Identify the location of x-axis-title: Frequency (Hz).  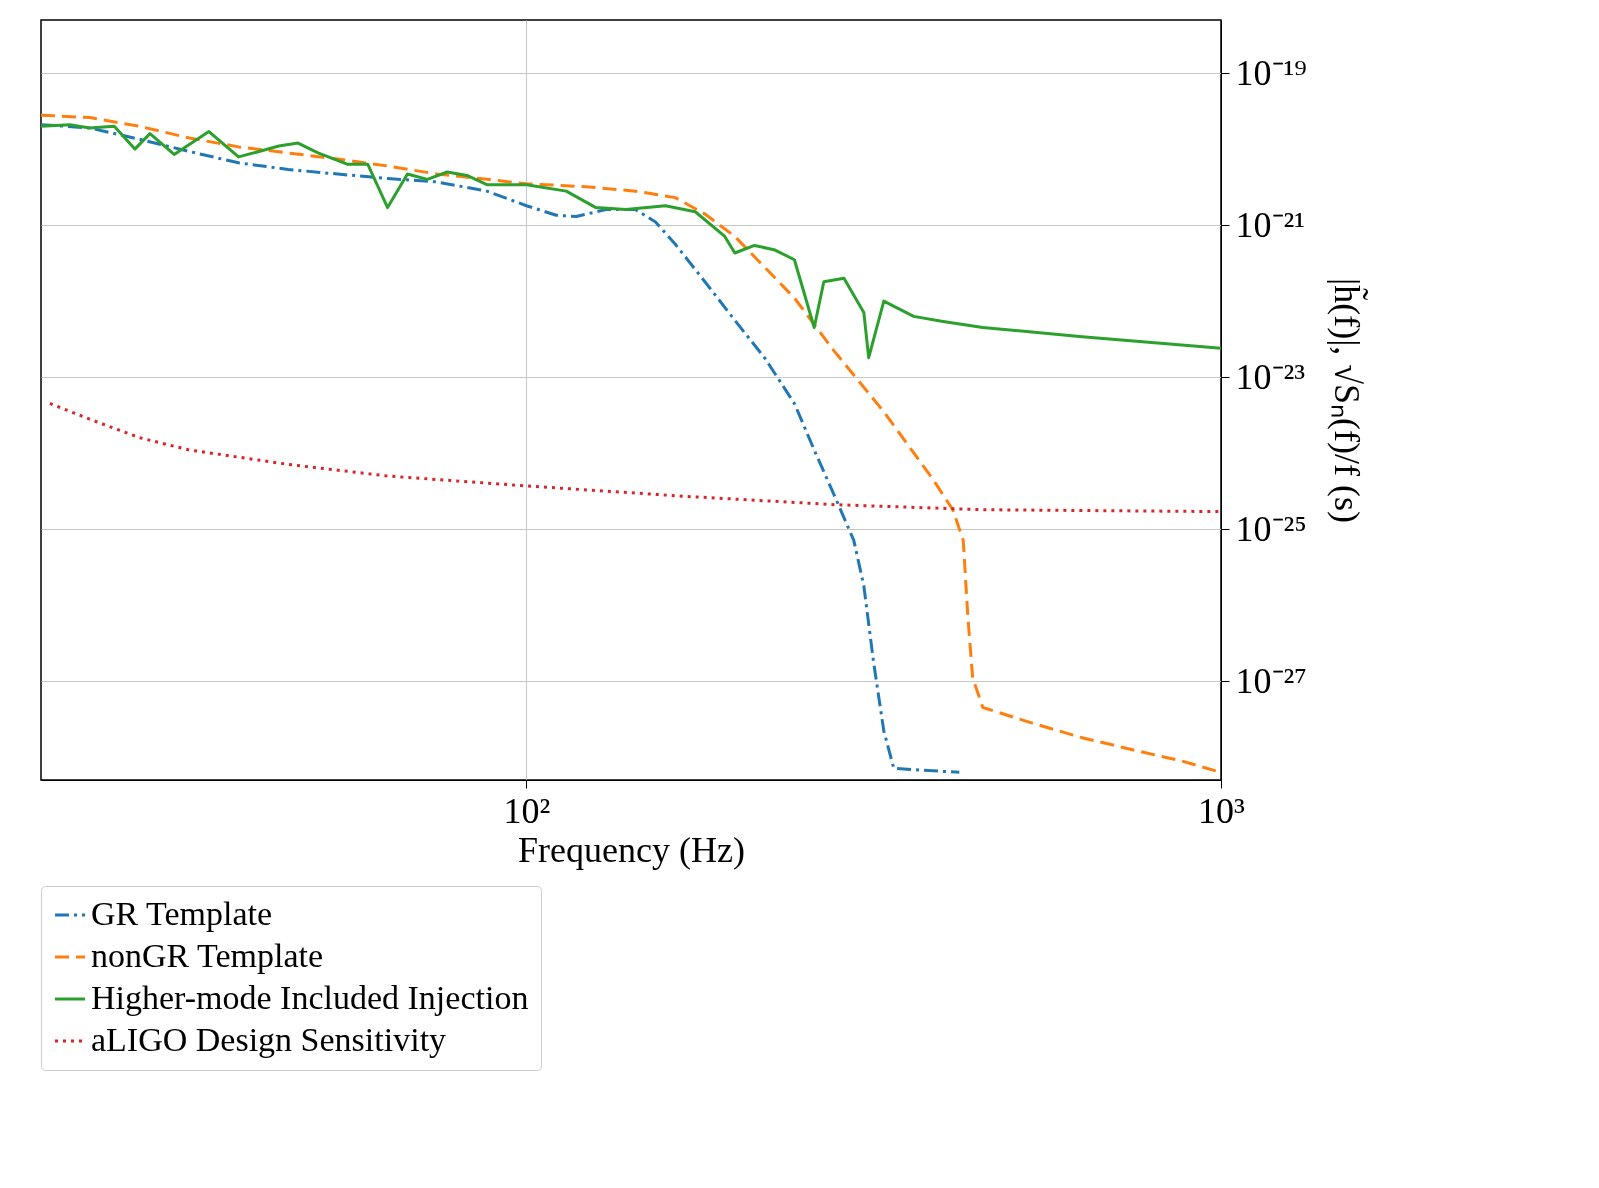
(631, 849).